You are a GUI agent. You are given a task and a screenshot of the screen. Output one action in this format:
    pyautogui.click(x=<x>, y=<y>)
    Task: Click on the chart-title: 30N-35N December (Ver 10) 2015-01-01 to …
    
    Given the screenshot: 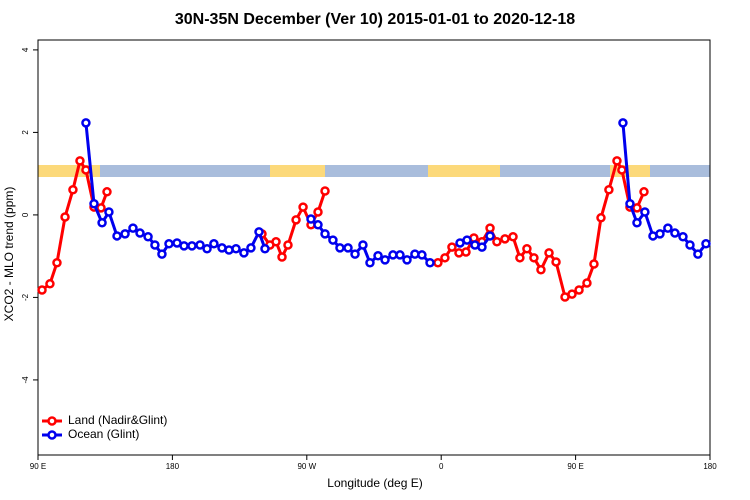 What is the action you would take?
    pyautogui.click(x=375, y=19)
    